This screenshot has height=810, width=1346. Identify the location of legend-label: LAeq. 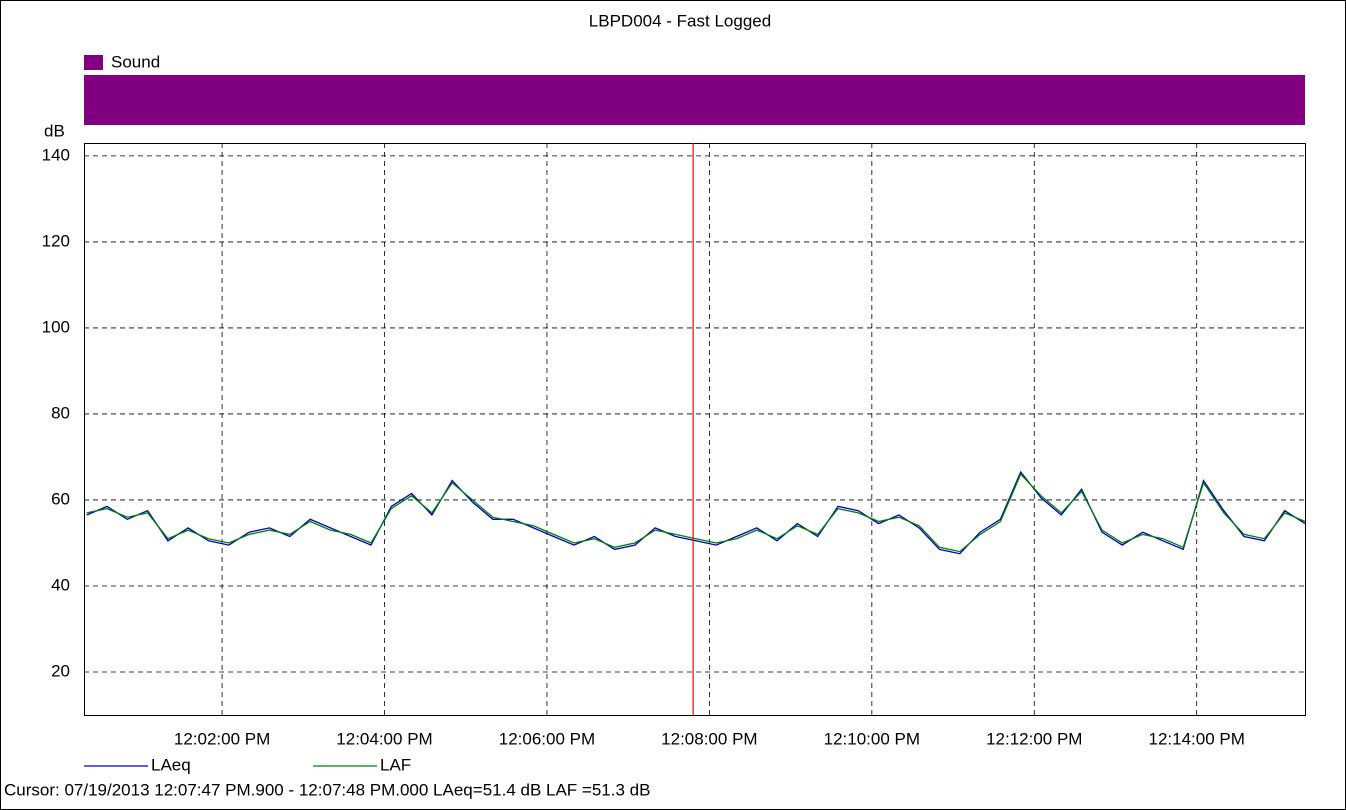
(171, 764).